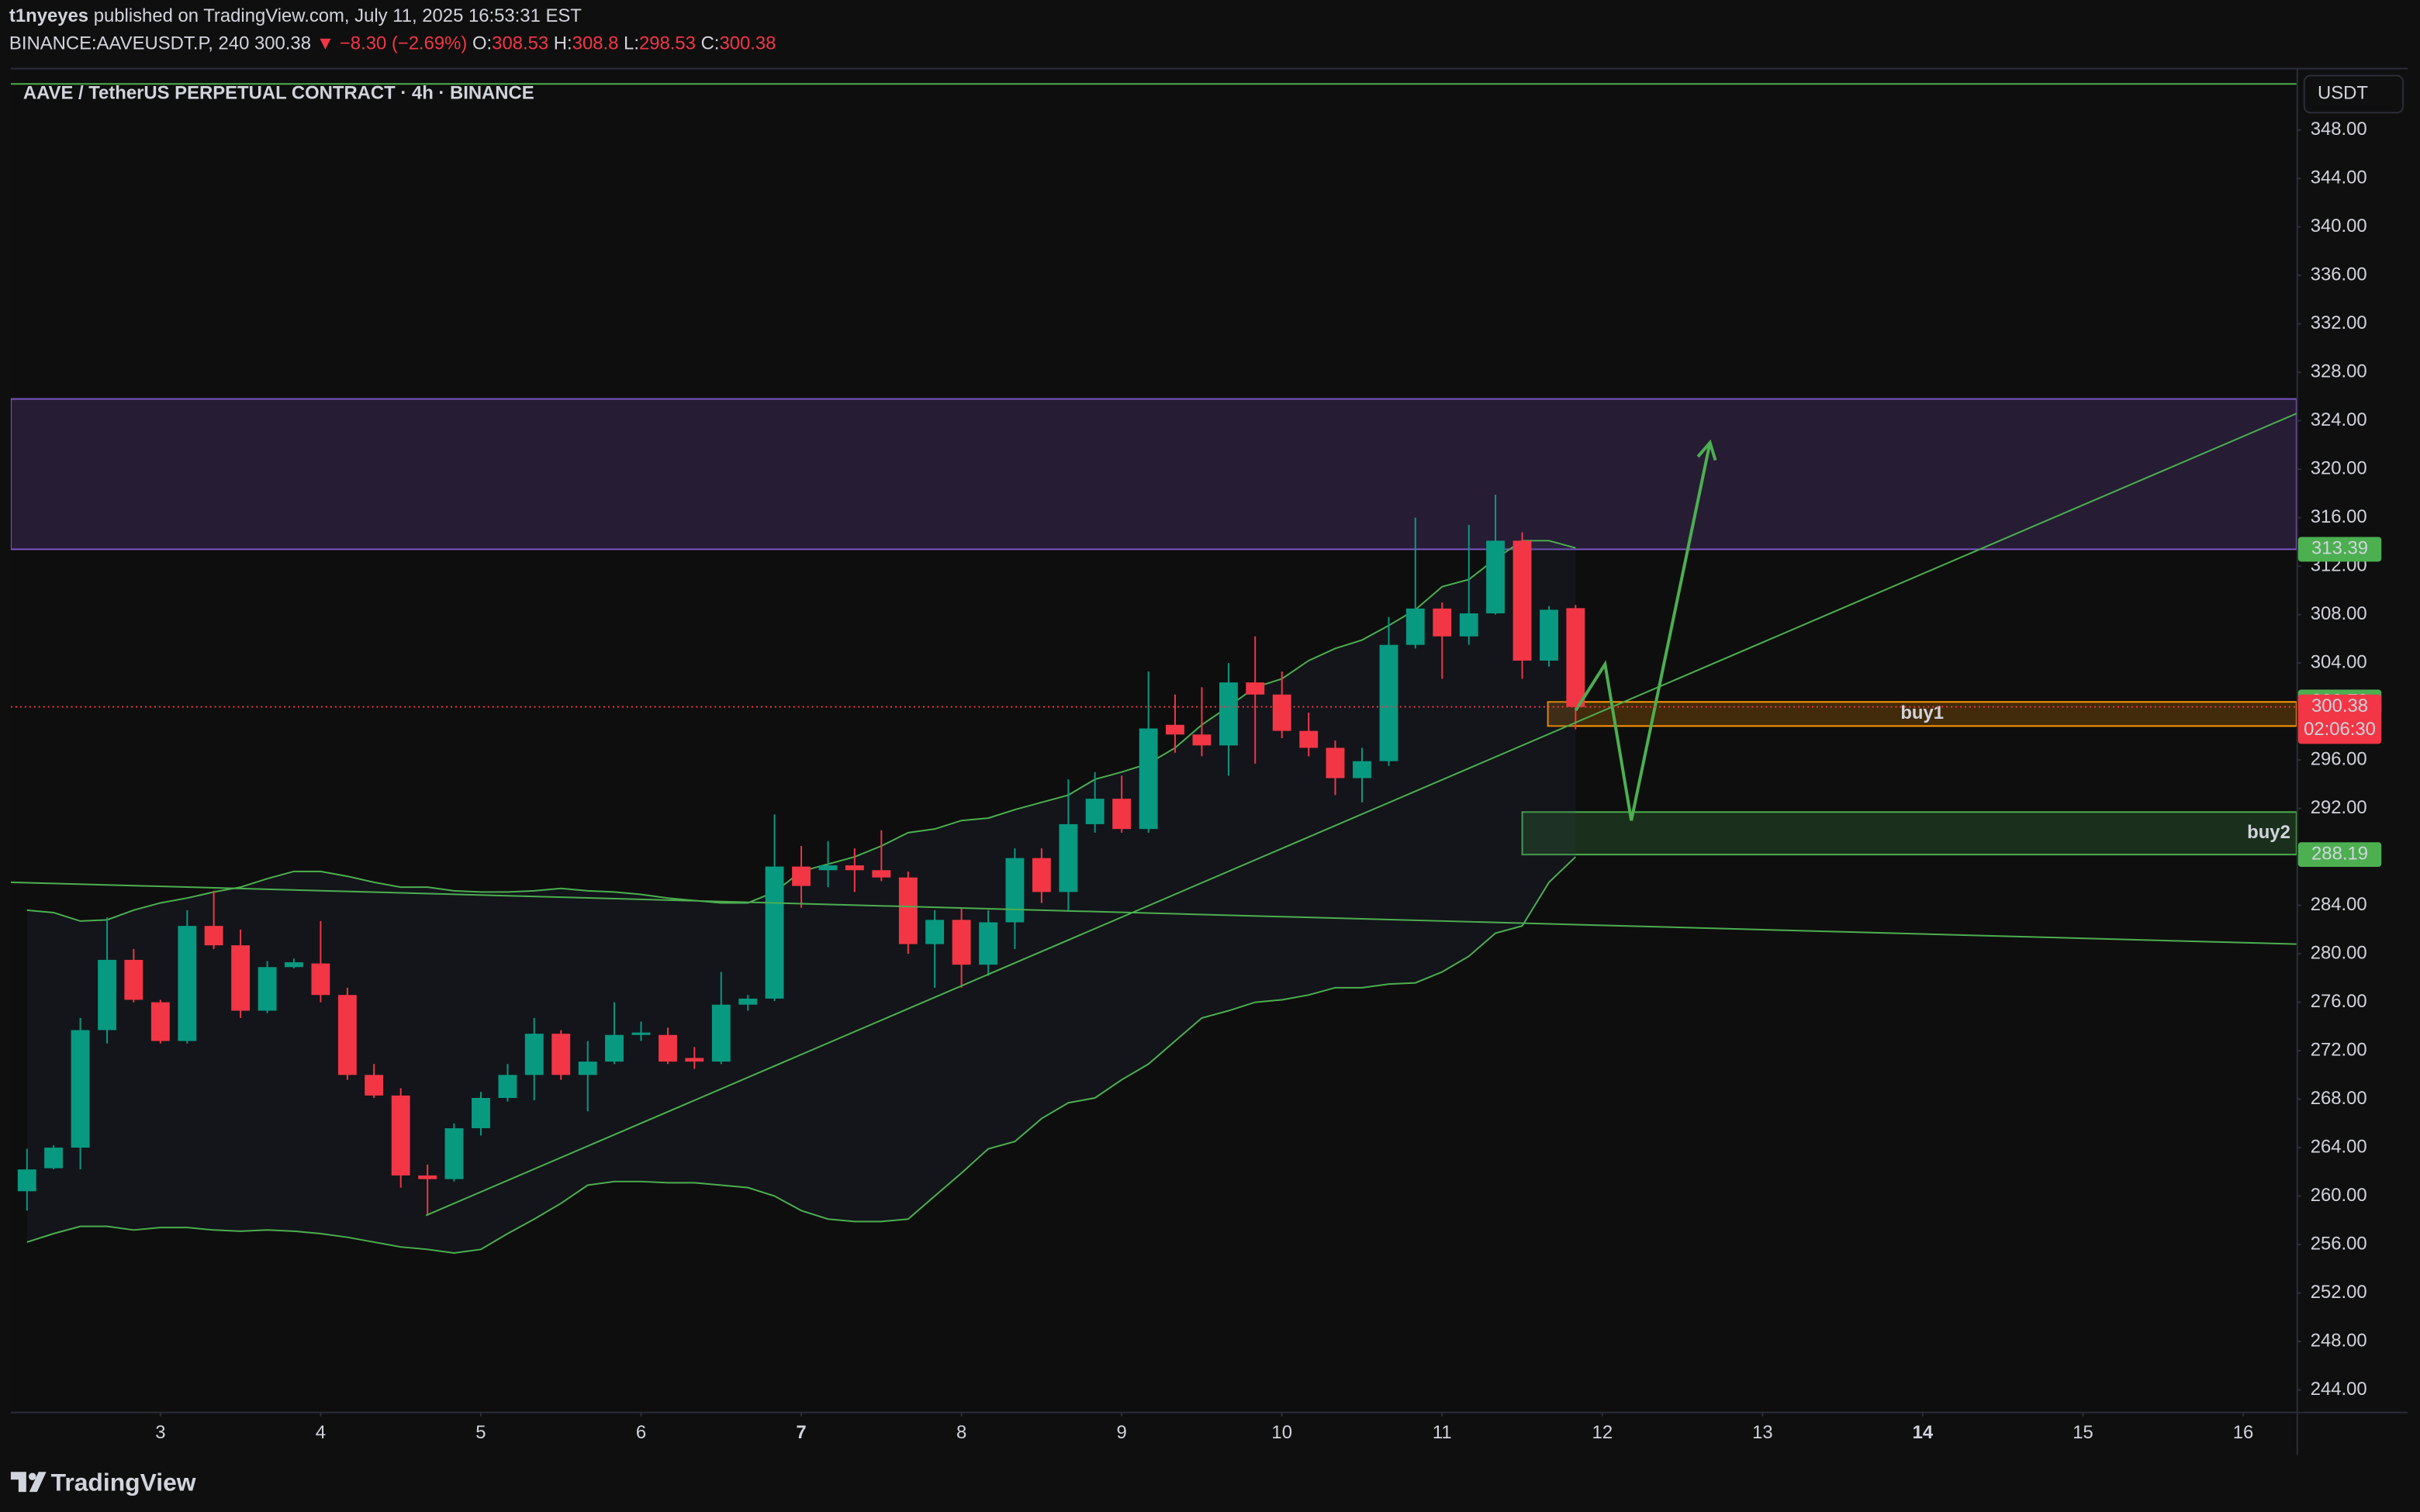 The width and height of the screenshot is (2420, 1512). I want to click on y-tick-label: 272.00, so click(2339, 1049).